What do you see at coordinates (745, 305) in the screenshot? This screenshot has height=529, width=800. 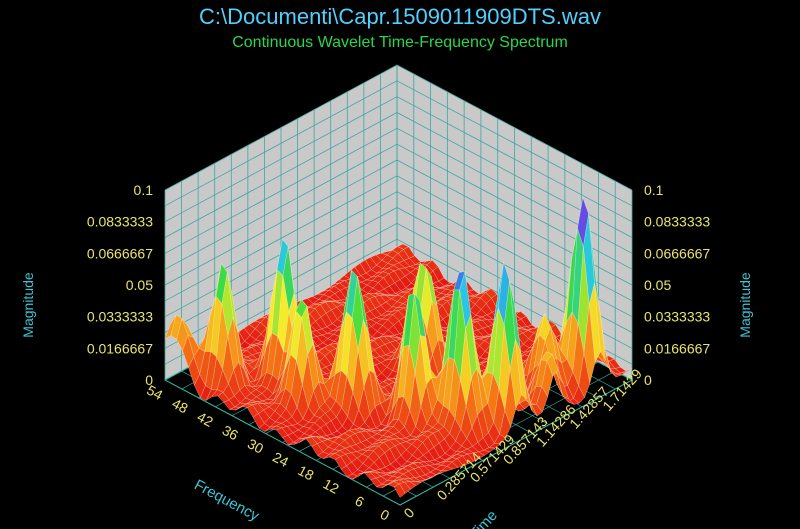 I see `z-axis-title-right: Magnitude` at bounding box center [745, 305].